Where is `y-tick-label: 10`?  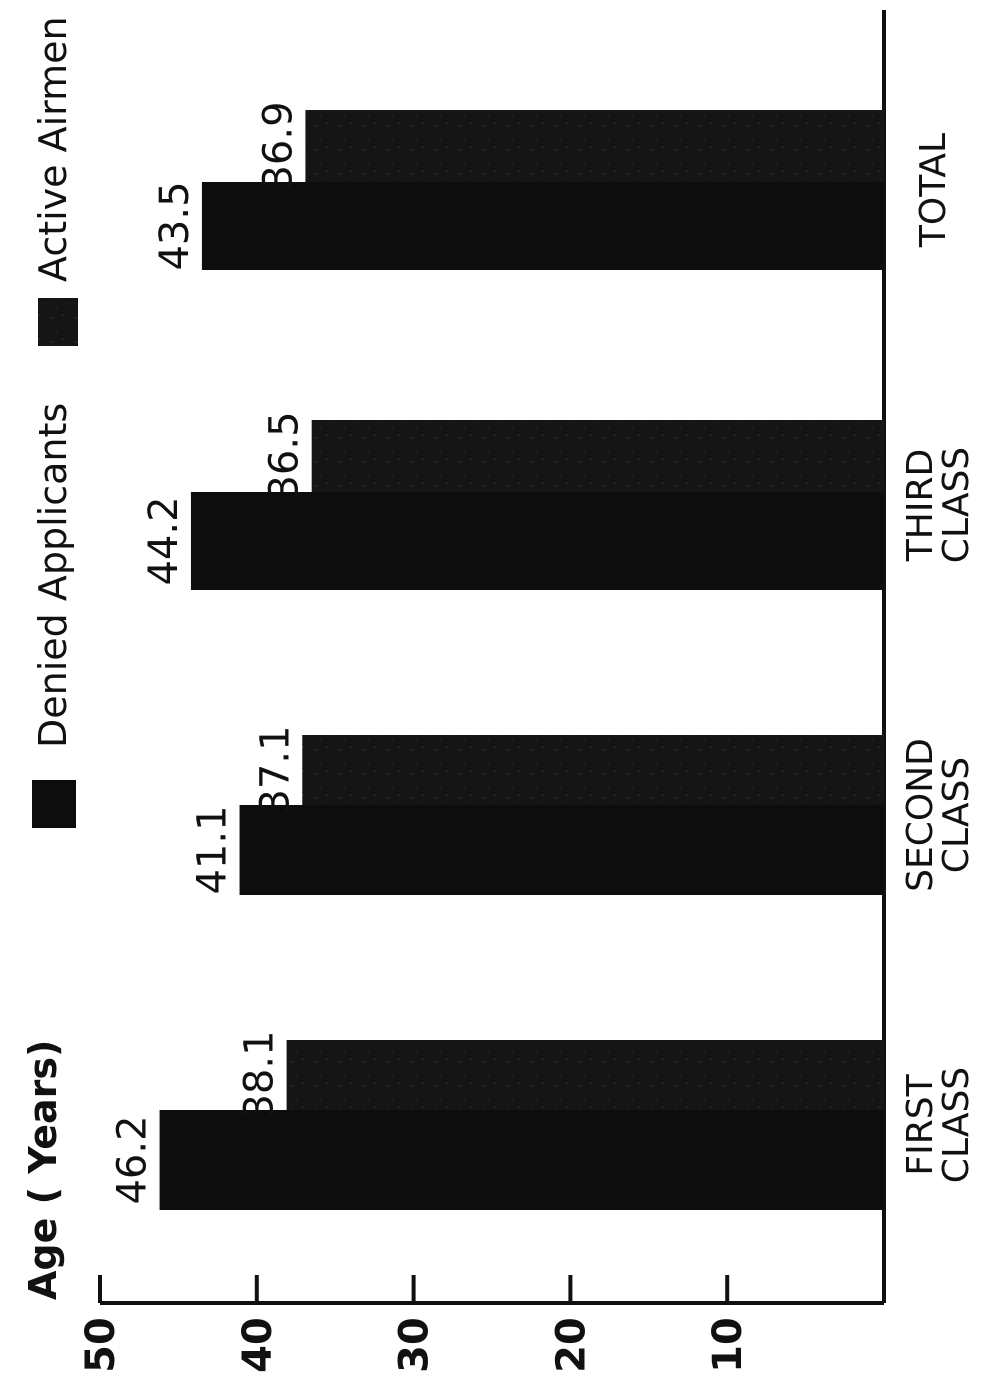
y-tick-label: 10 is located at coordinates (728, 1345).